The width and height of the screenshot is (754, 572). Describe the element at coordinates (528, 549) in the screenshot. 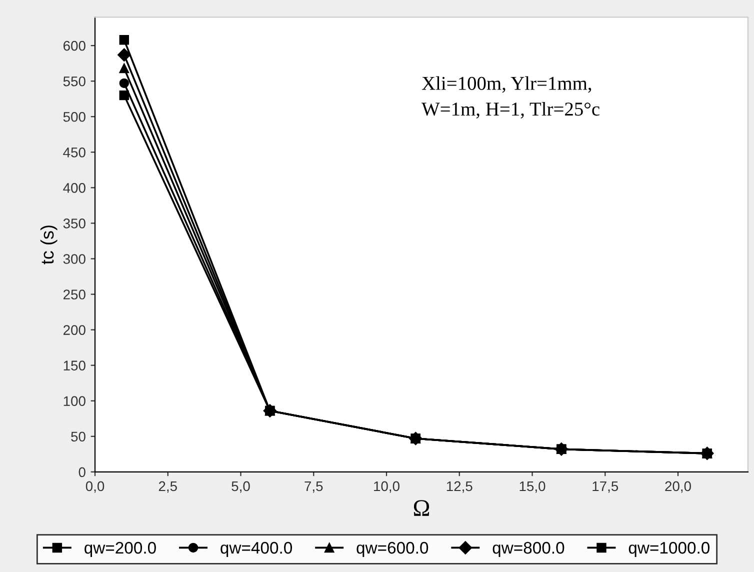

I see `legend-label: qw=800.0` at that location.